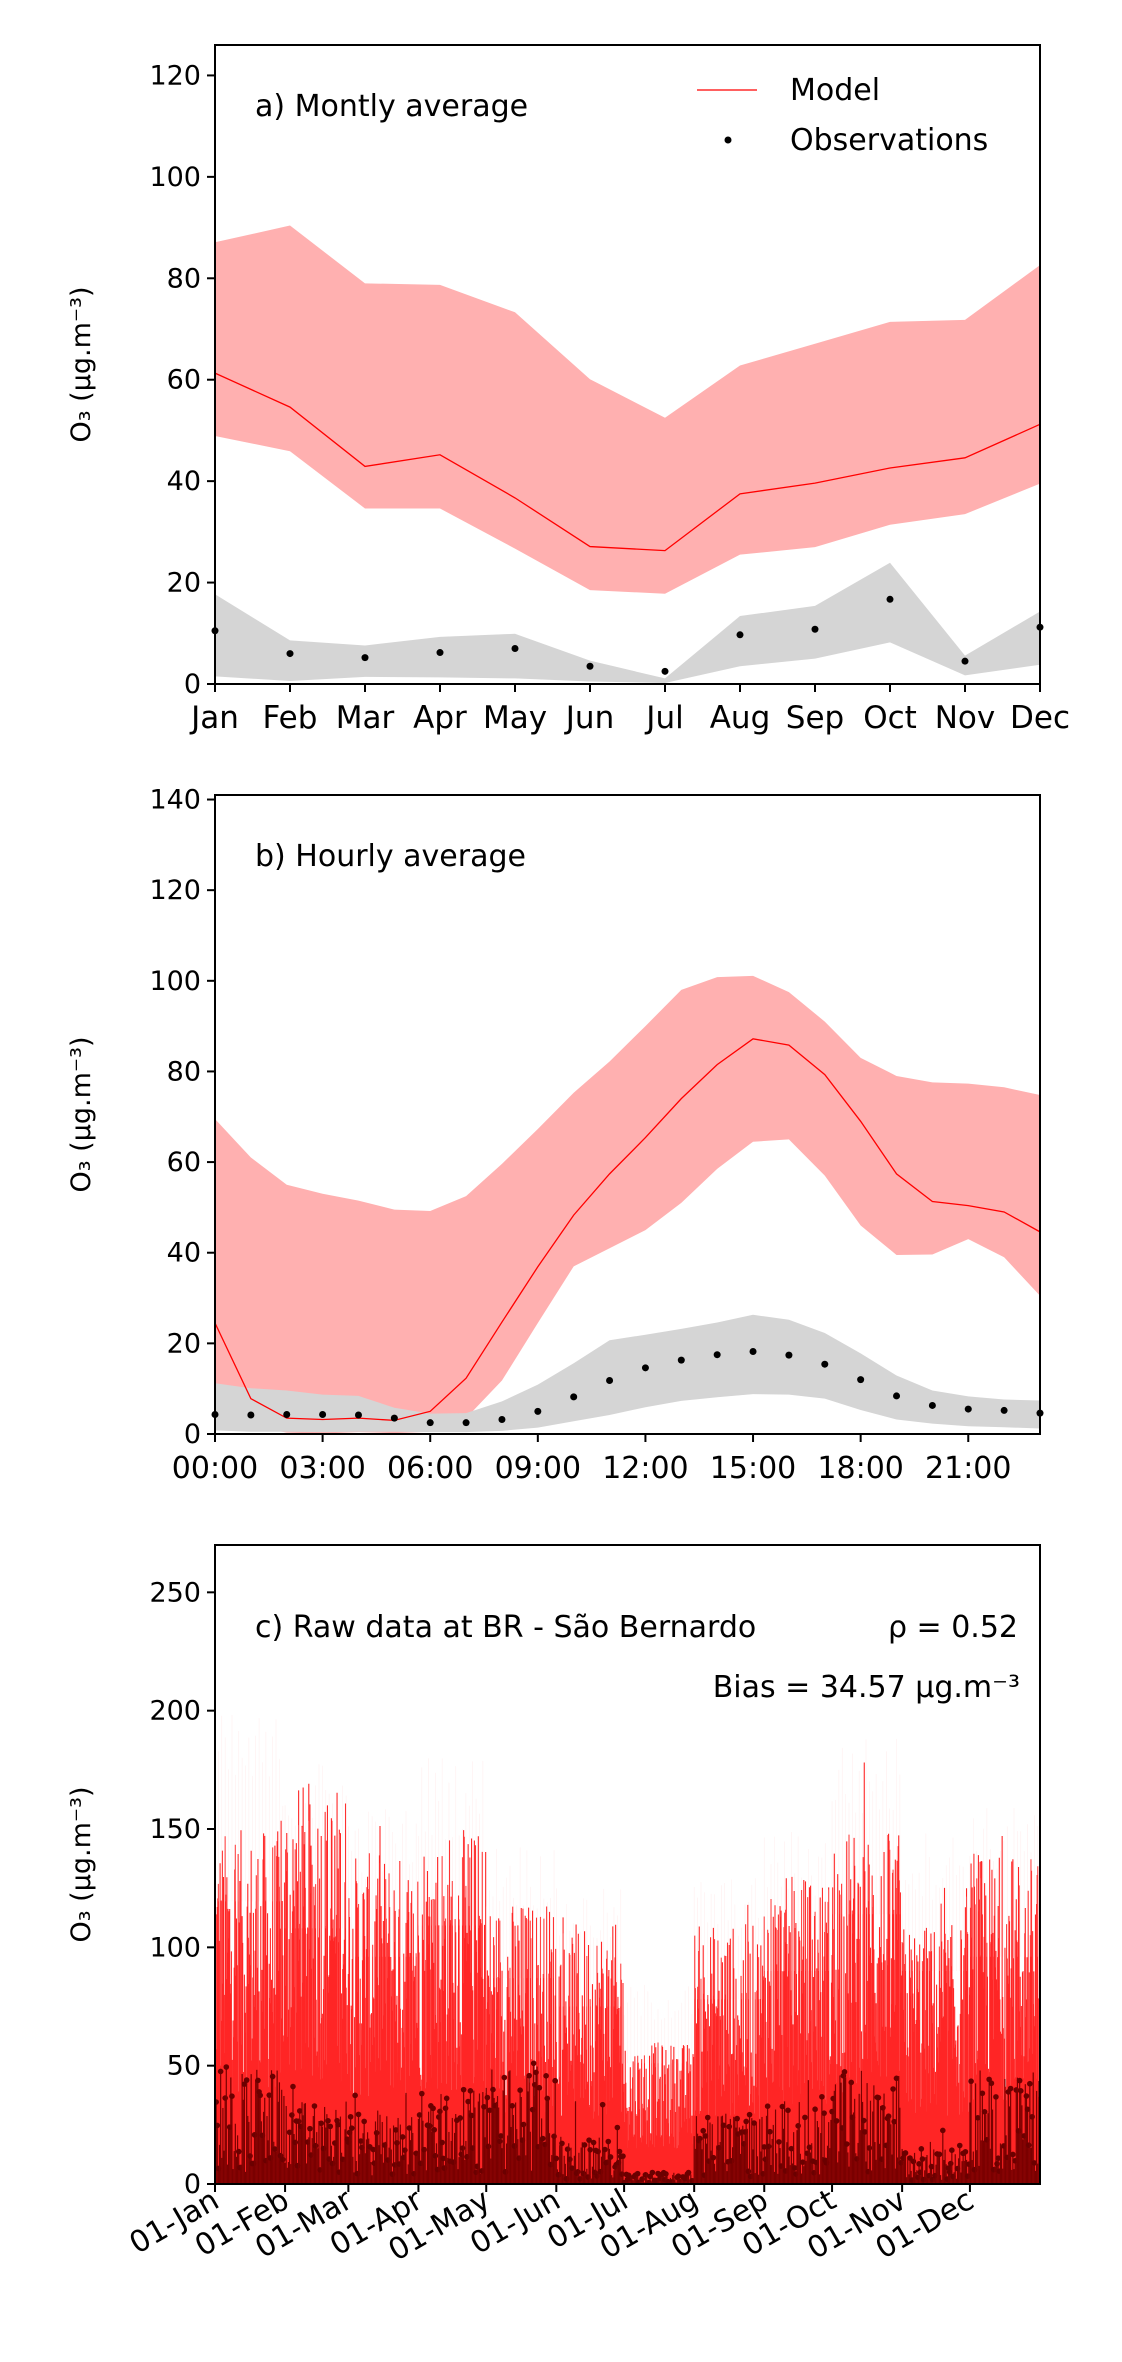  What do you see at coordinates (968, 1468) in the screenshot?
I see `x-tick-label: 21:00` at bounding box center [968, 1468].